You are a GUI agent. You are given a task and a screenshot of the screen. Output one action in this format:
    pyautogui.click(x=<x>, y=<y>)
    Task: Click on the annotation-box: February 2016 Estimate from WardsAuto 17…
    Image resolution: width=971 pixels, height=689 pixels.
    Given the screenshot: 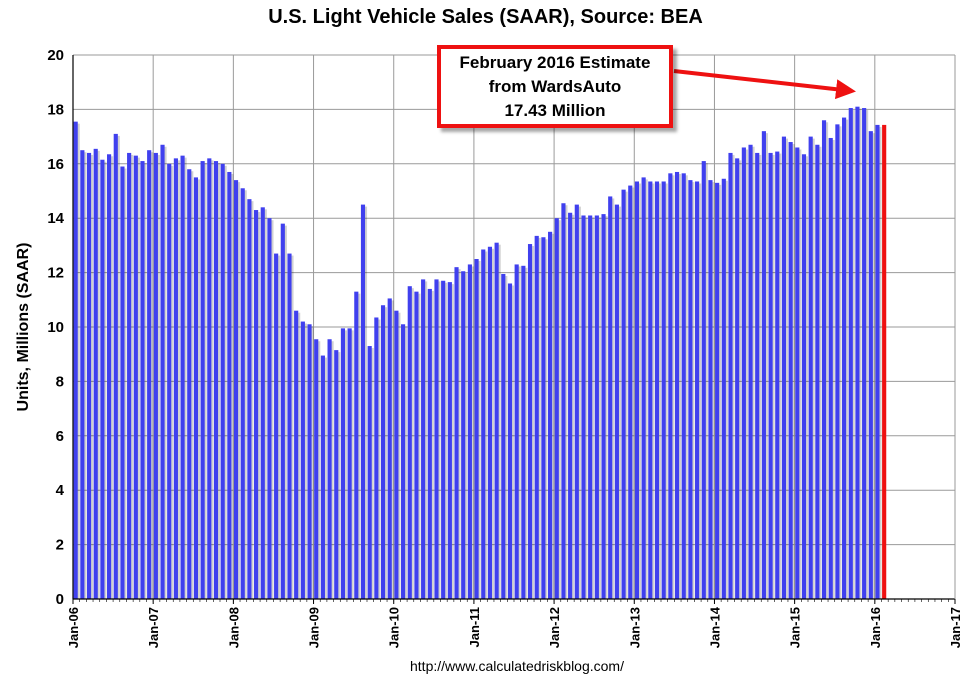 What is the action you would take?
    pyautogui.click(x=555, y=86)
    